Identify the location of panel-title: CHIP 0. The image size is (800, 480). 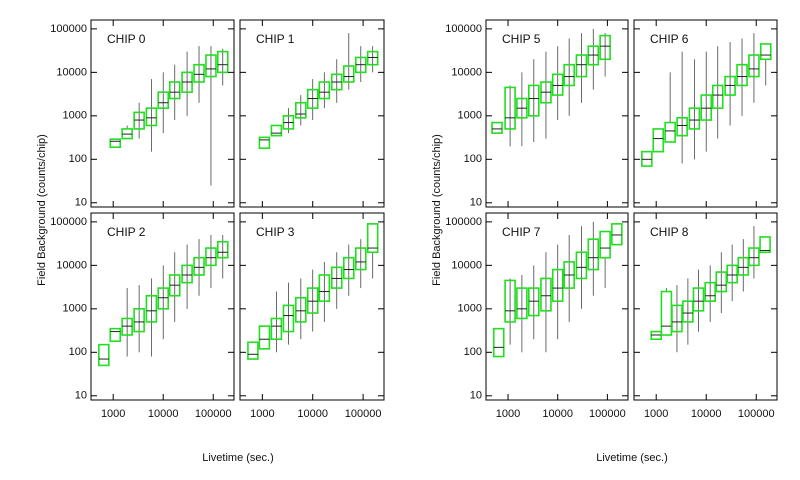
(126, 39).